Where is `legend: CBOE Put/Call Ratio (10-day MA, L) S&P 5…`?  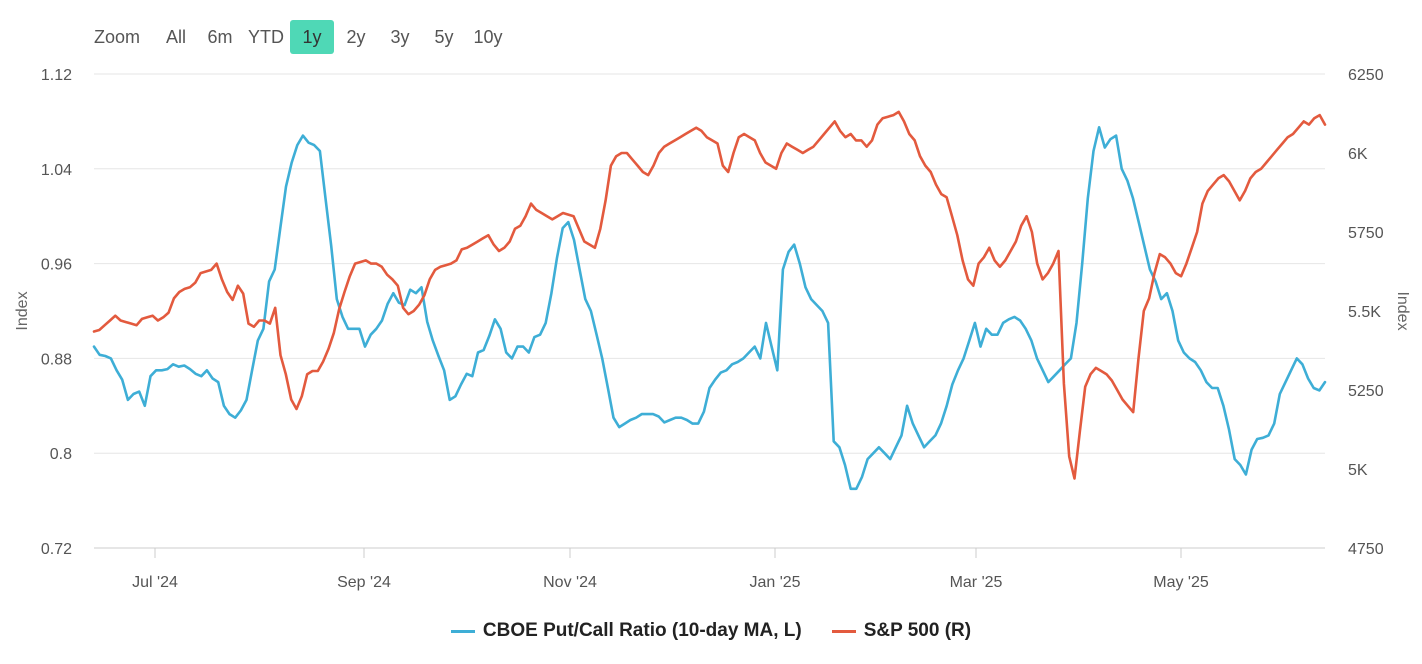 legend: CBOE Put/Call Ratio (10-day MA, L) S&P 5… is located at coordinates (711, 631).